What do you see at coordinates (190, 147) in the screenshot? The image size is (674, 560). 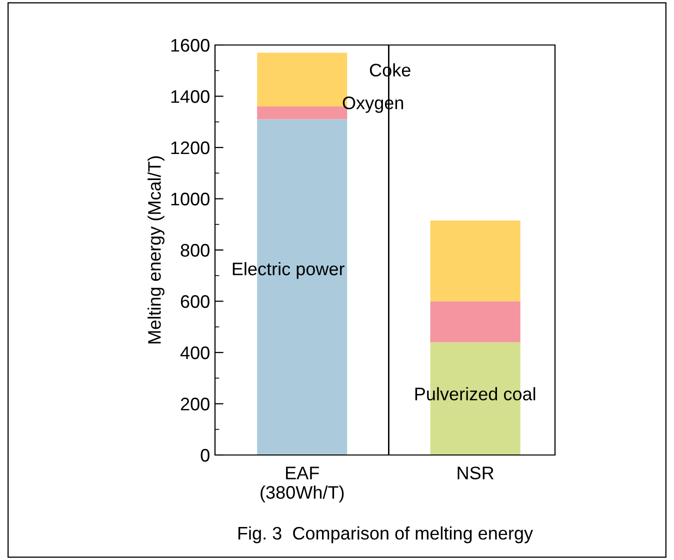 I see `y-tick-label: 1200` at bounding box center [190, 147].